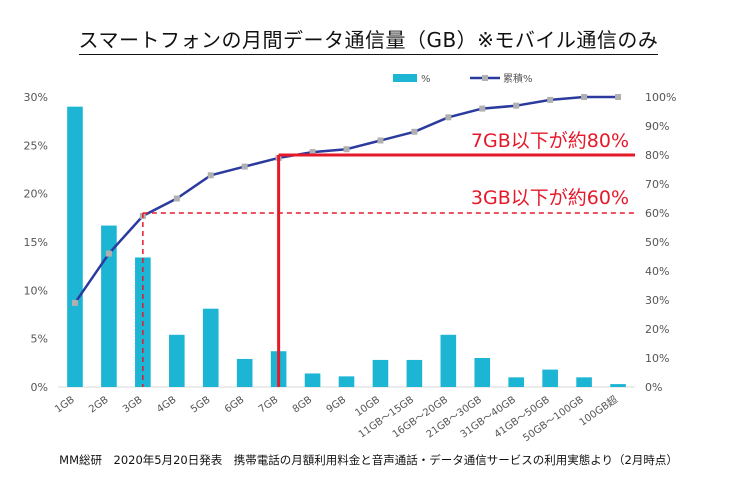 The width and height of the screenshot is (737, 489). I want to click on legend-line-marker, so click(485, 78).